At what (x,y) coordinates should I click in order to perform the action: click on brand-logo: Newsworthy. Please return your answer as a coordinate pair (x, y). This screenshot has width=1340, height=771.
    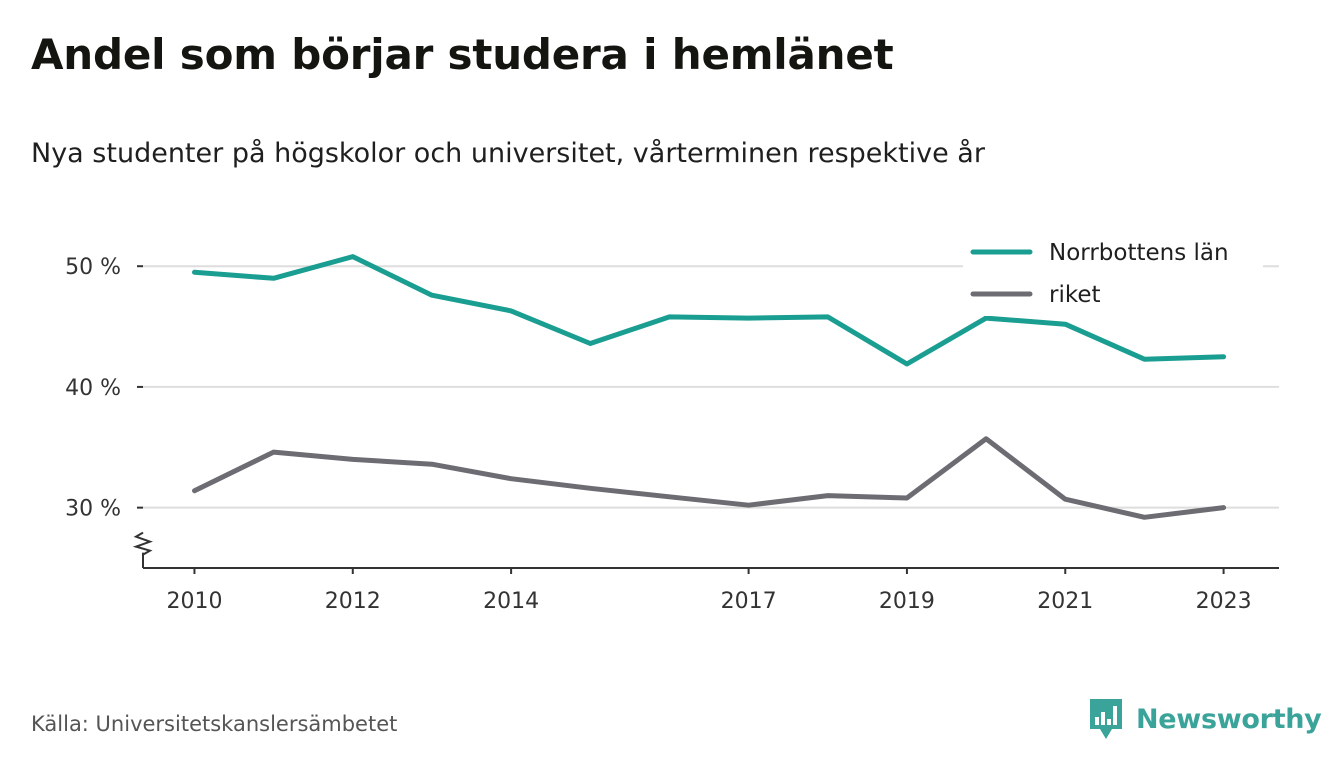
    Looking at the image, I should click on (1205, 719).